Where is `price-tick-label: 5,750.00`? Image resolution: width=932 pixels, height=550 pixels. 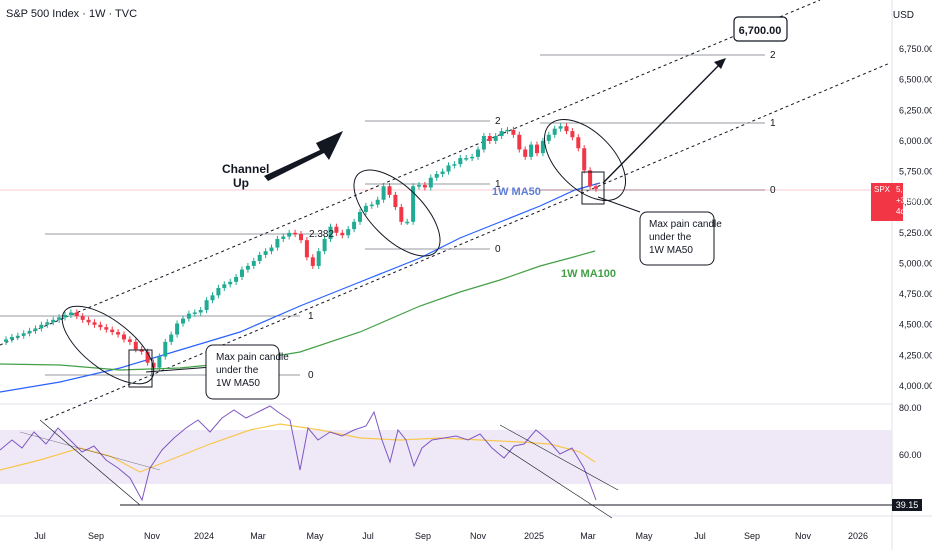 price-tick-label: 5,750.00 is located at coordinates (915, 172).